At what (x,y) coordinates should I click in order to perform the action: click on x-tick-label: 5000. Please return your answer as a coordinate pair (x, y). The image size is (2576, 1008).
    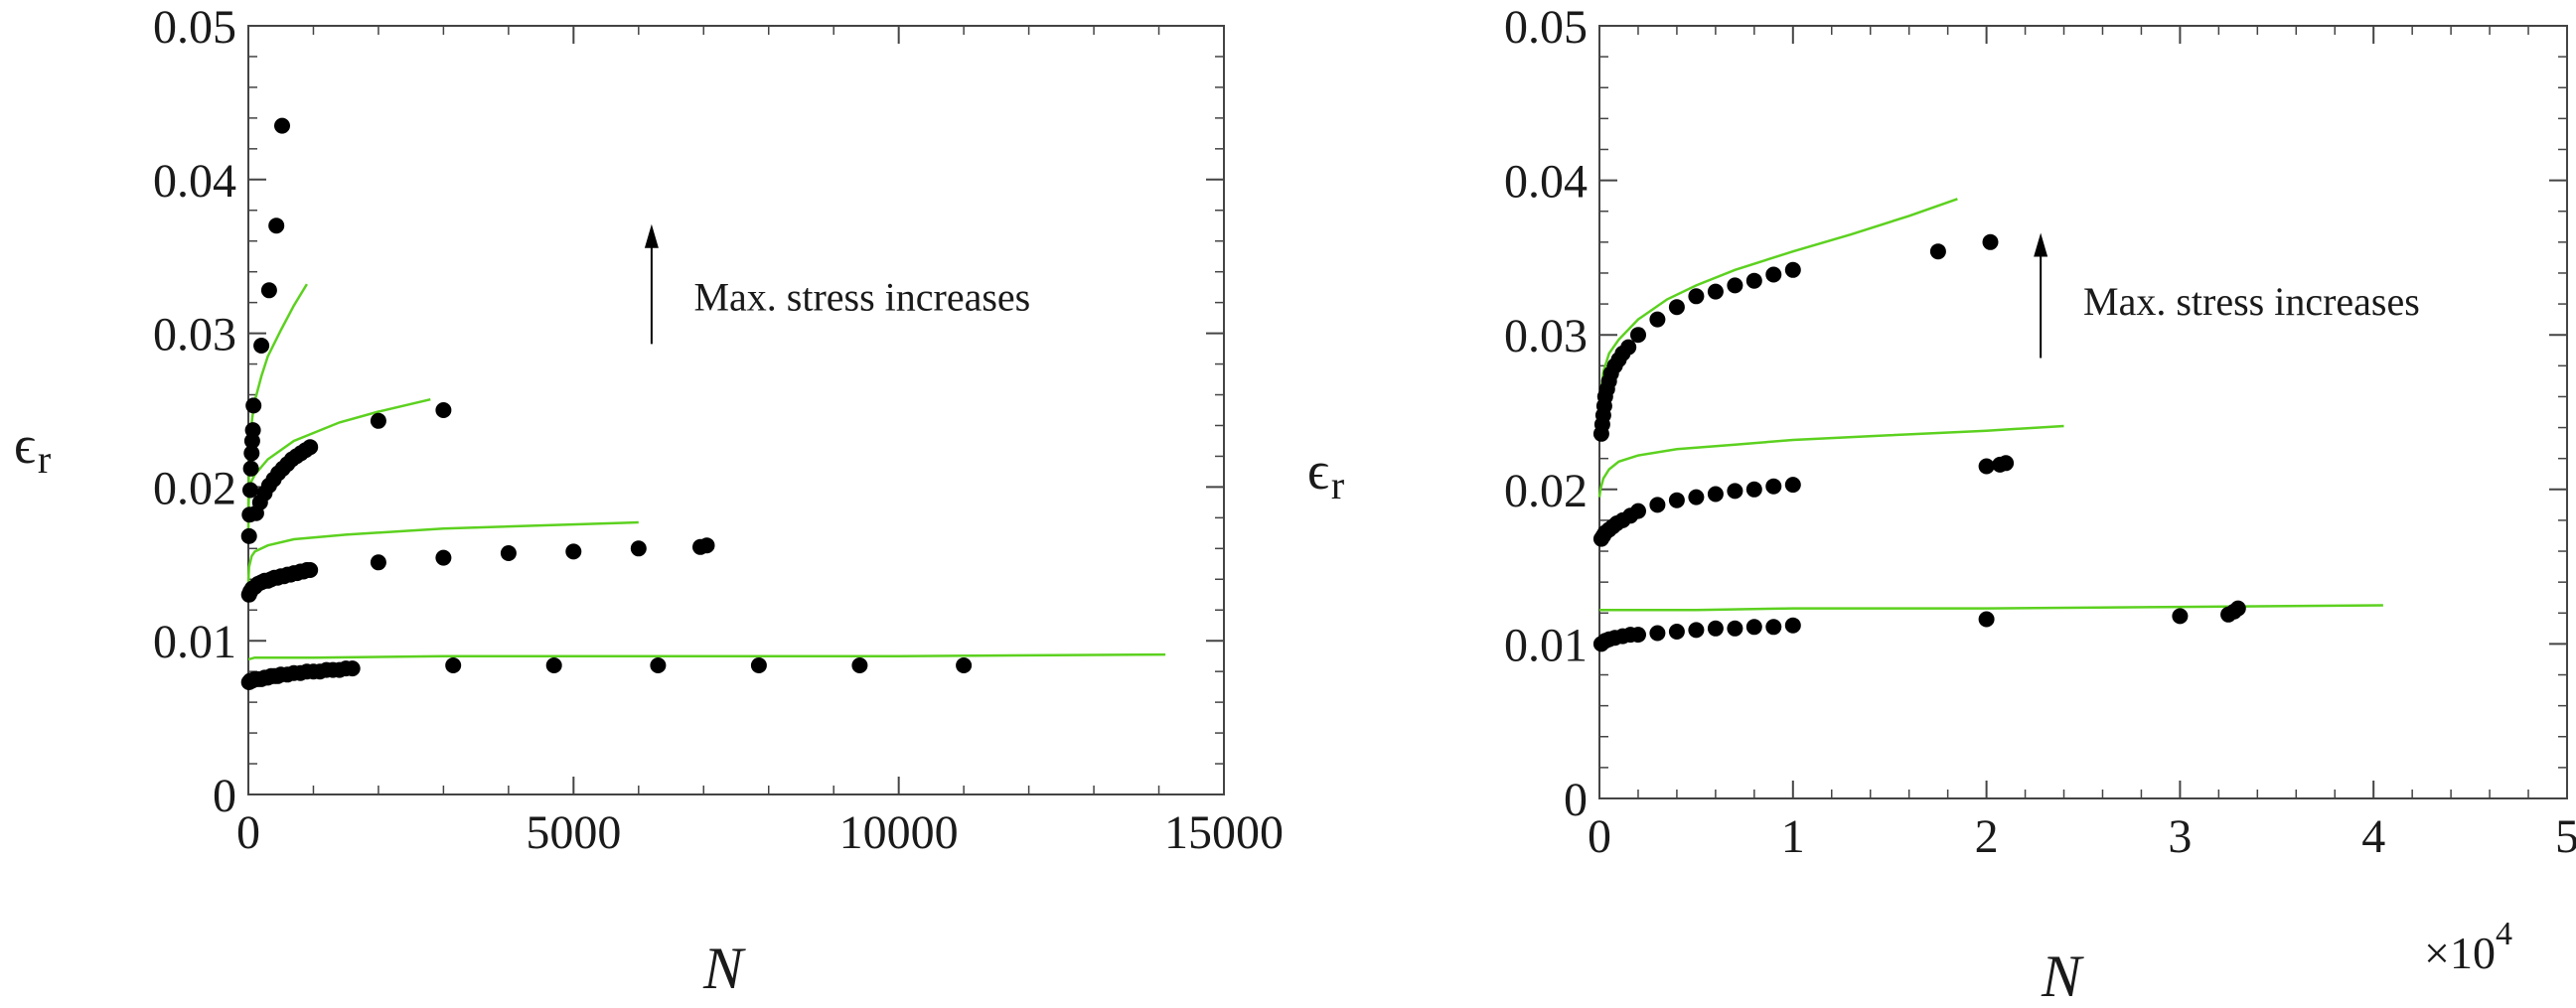
    Looking at the image, I should click on (574, 832).